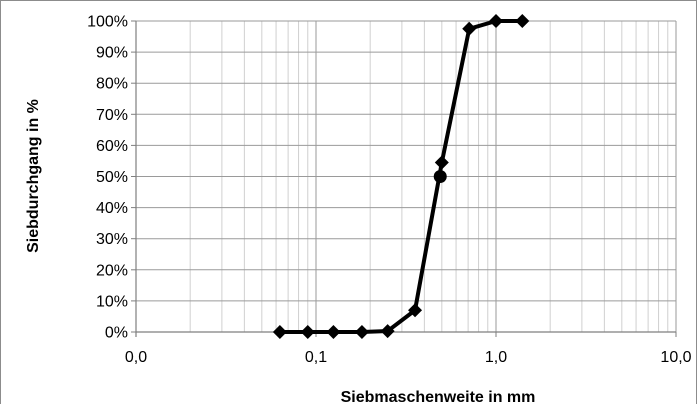  What do you see at coordinates (112, 270) in the screenshot?
I see `y-tick-label: 20%` at bounding box center [112, 270].